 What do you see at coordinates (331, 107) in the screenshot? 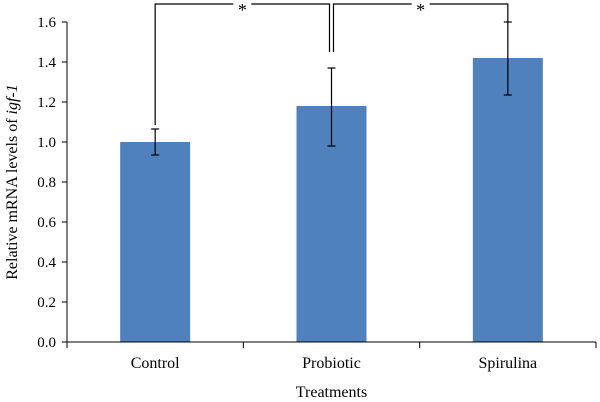
I see `error-bar-probiotic` at bounding box center [331, 107].